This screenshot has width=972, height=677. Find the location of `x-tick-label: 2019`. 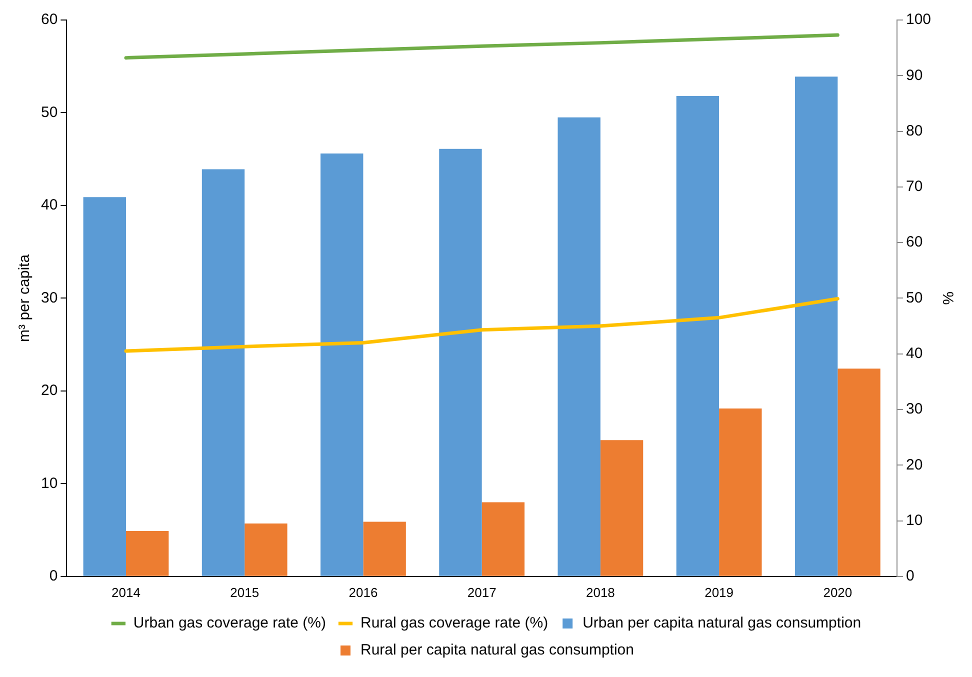

x-tick-label: 2019 is located at coordinates (719, 592).